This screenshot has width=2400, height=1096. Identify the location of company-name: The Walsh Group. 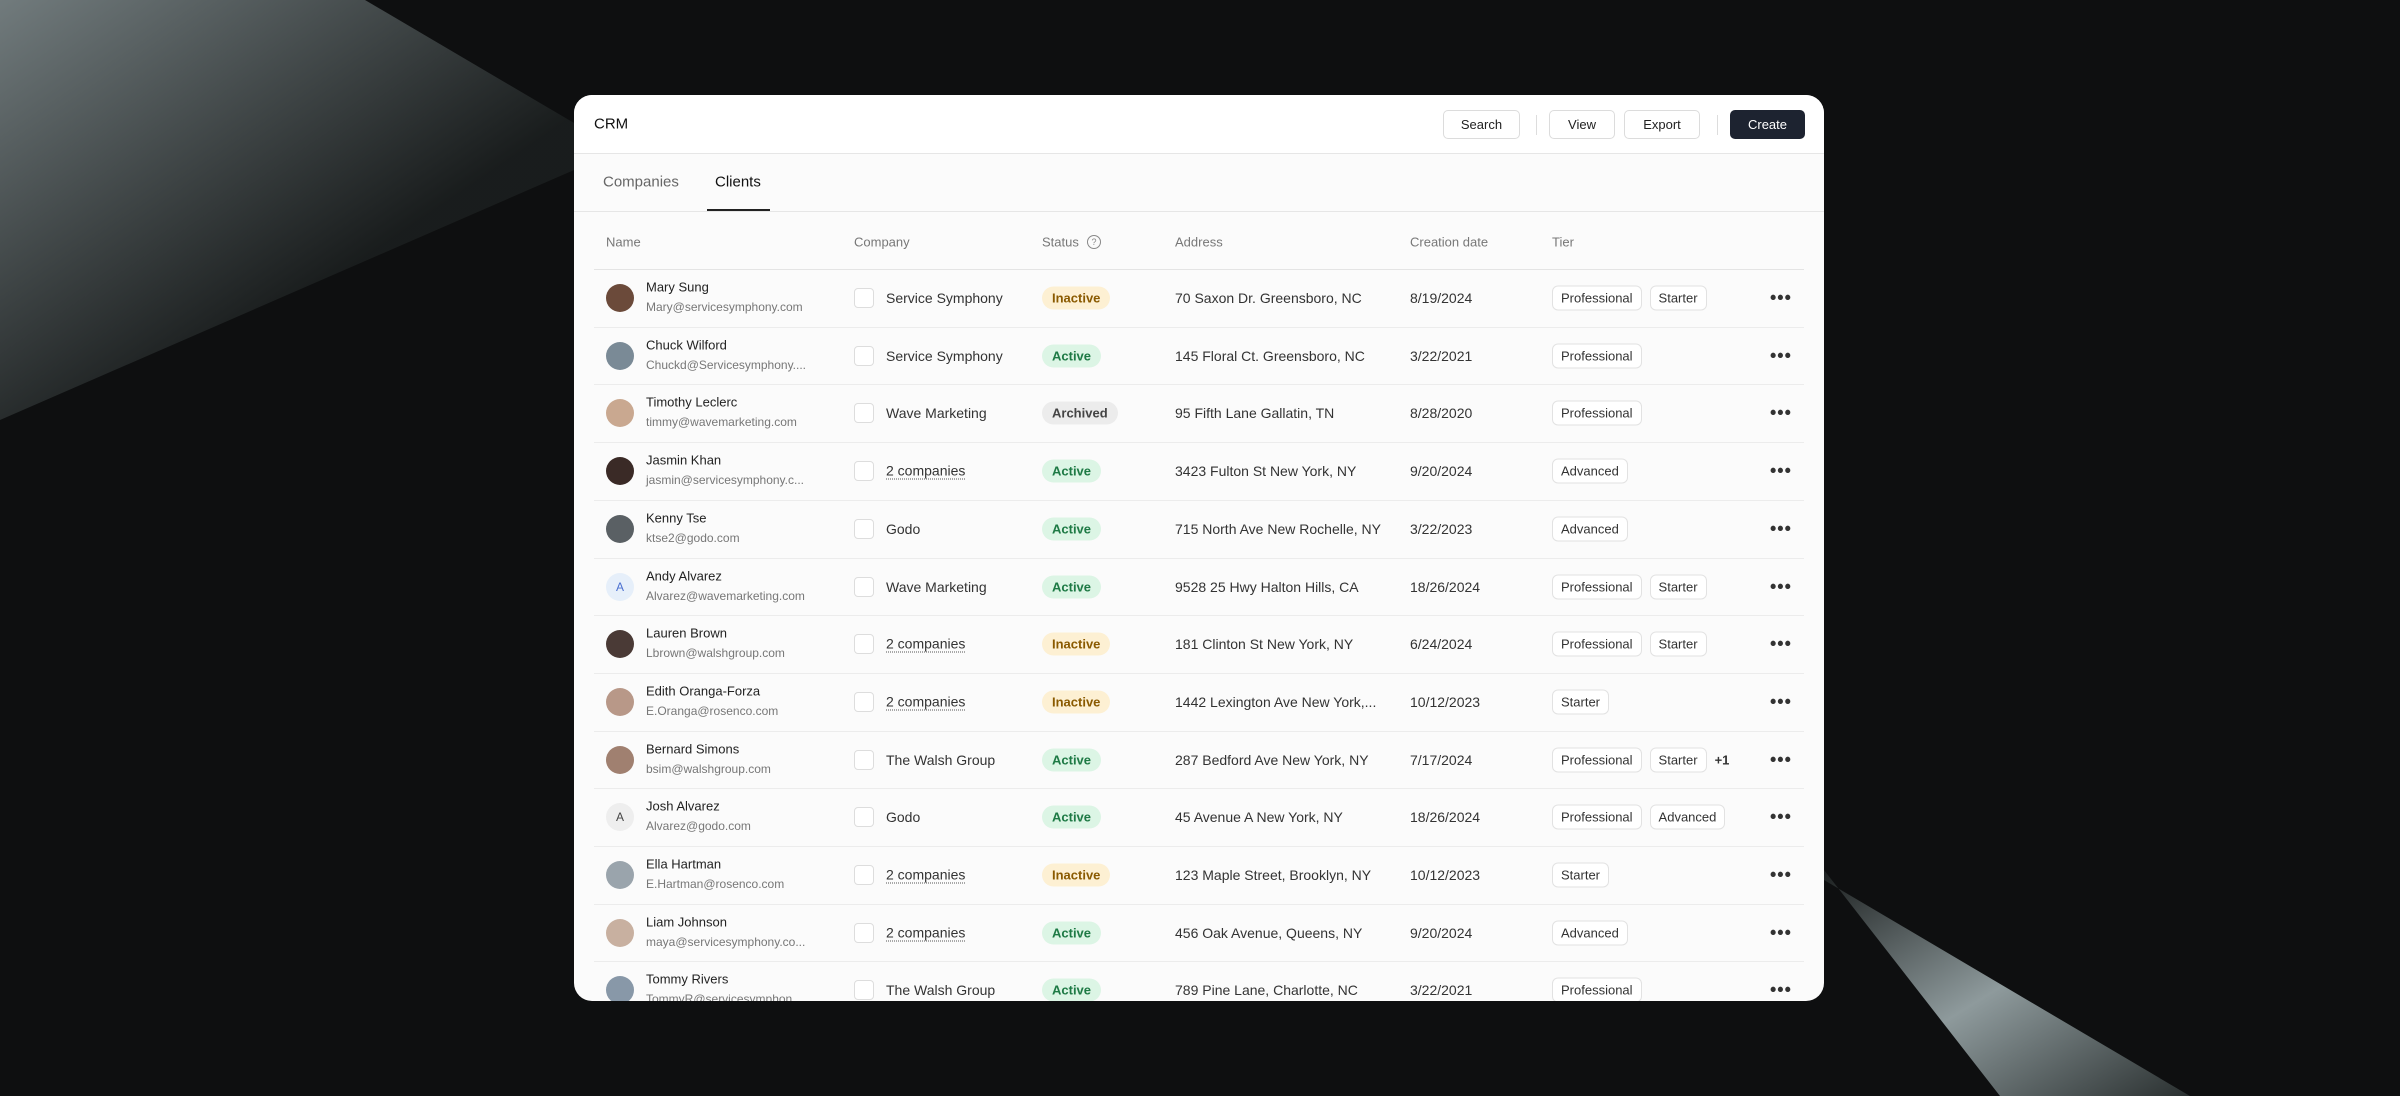
(941, 759).